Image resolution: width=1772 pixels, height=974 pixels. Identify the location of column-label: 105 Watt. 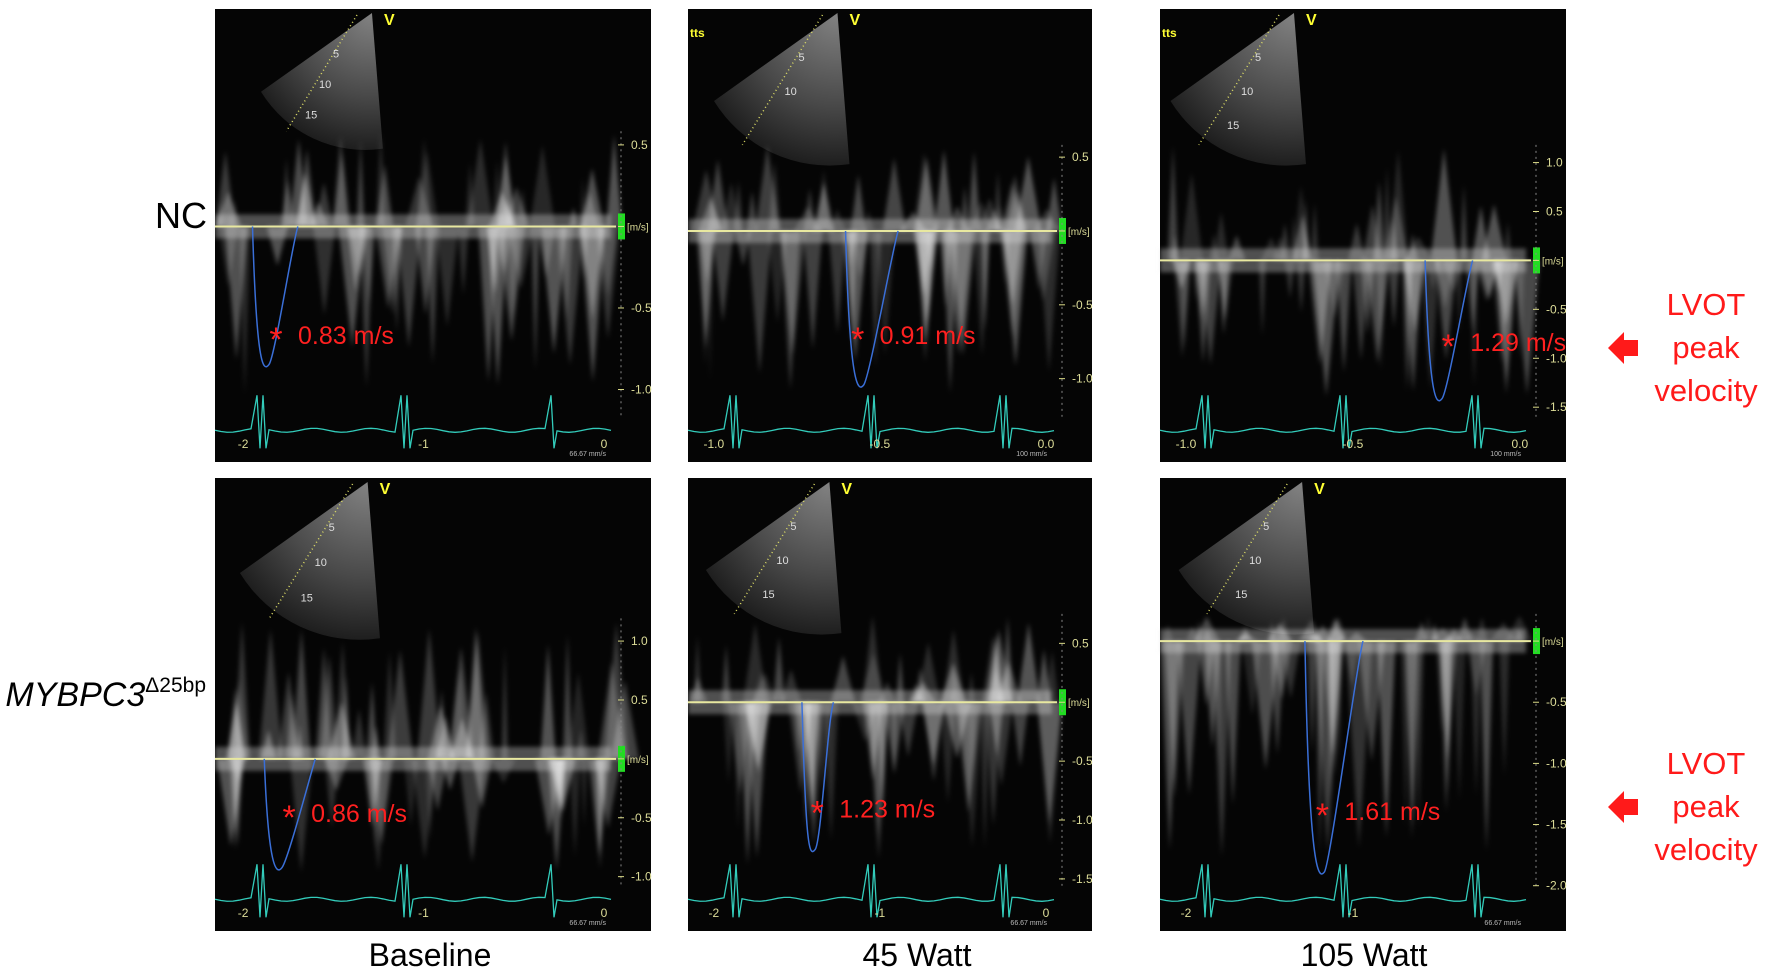
(1364, 955).